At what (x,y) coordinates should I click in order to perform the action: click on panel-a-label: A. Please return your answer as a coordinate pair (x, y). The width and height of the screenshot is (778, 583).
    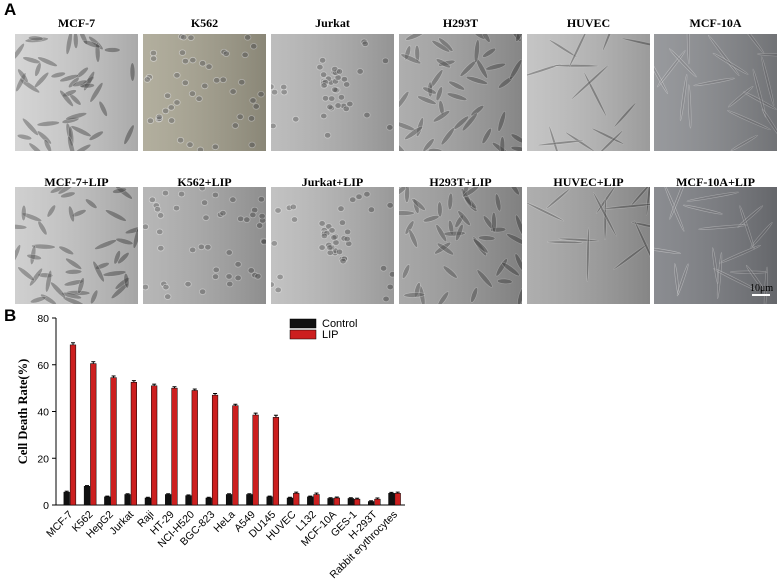
    Looking at the image, I should click on (10, 9).